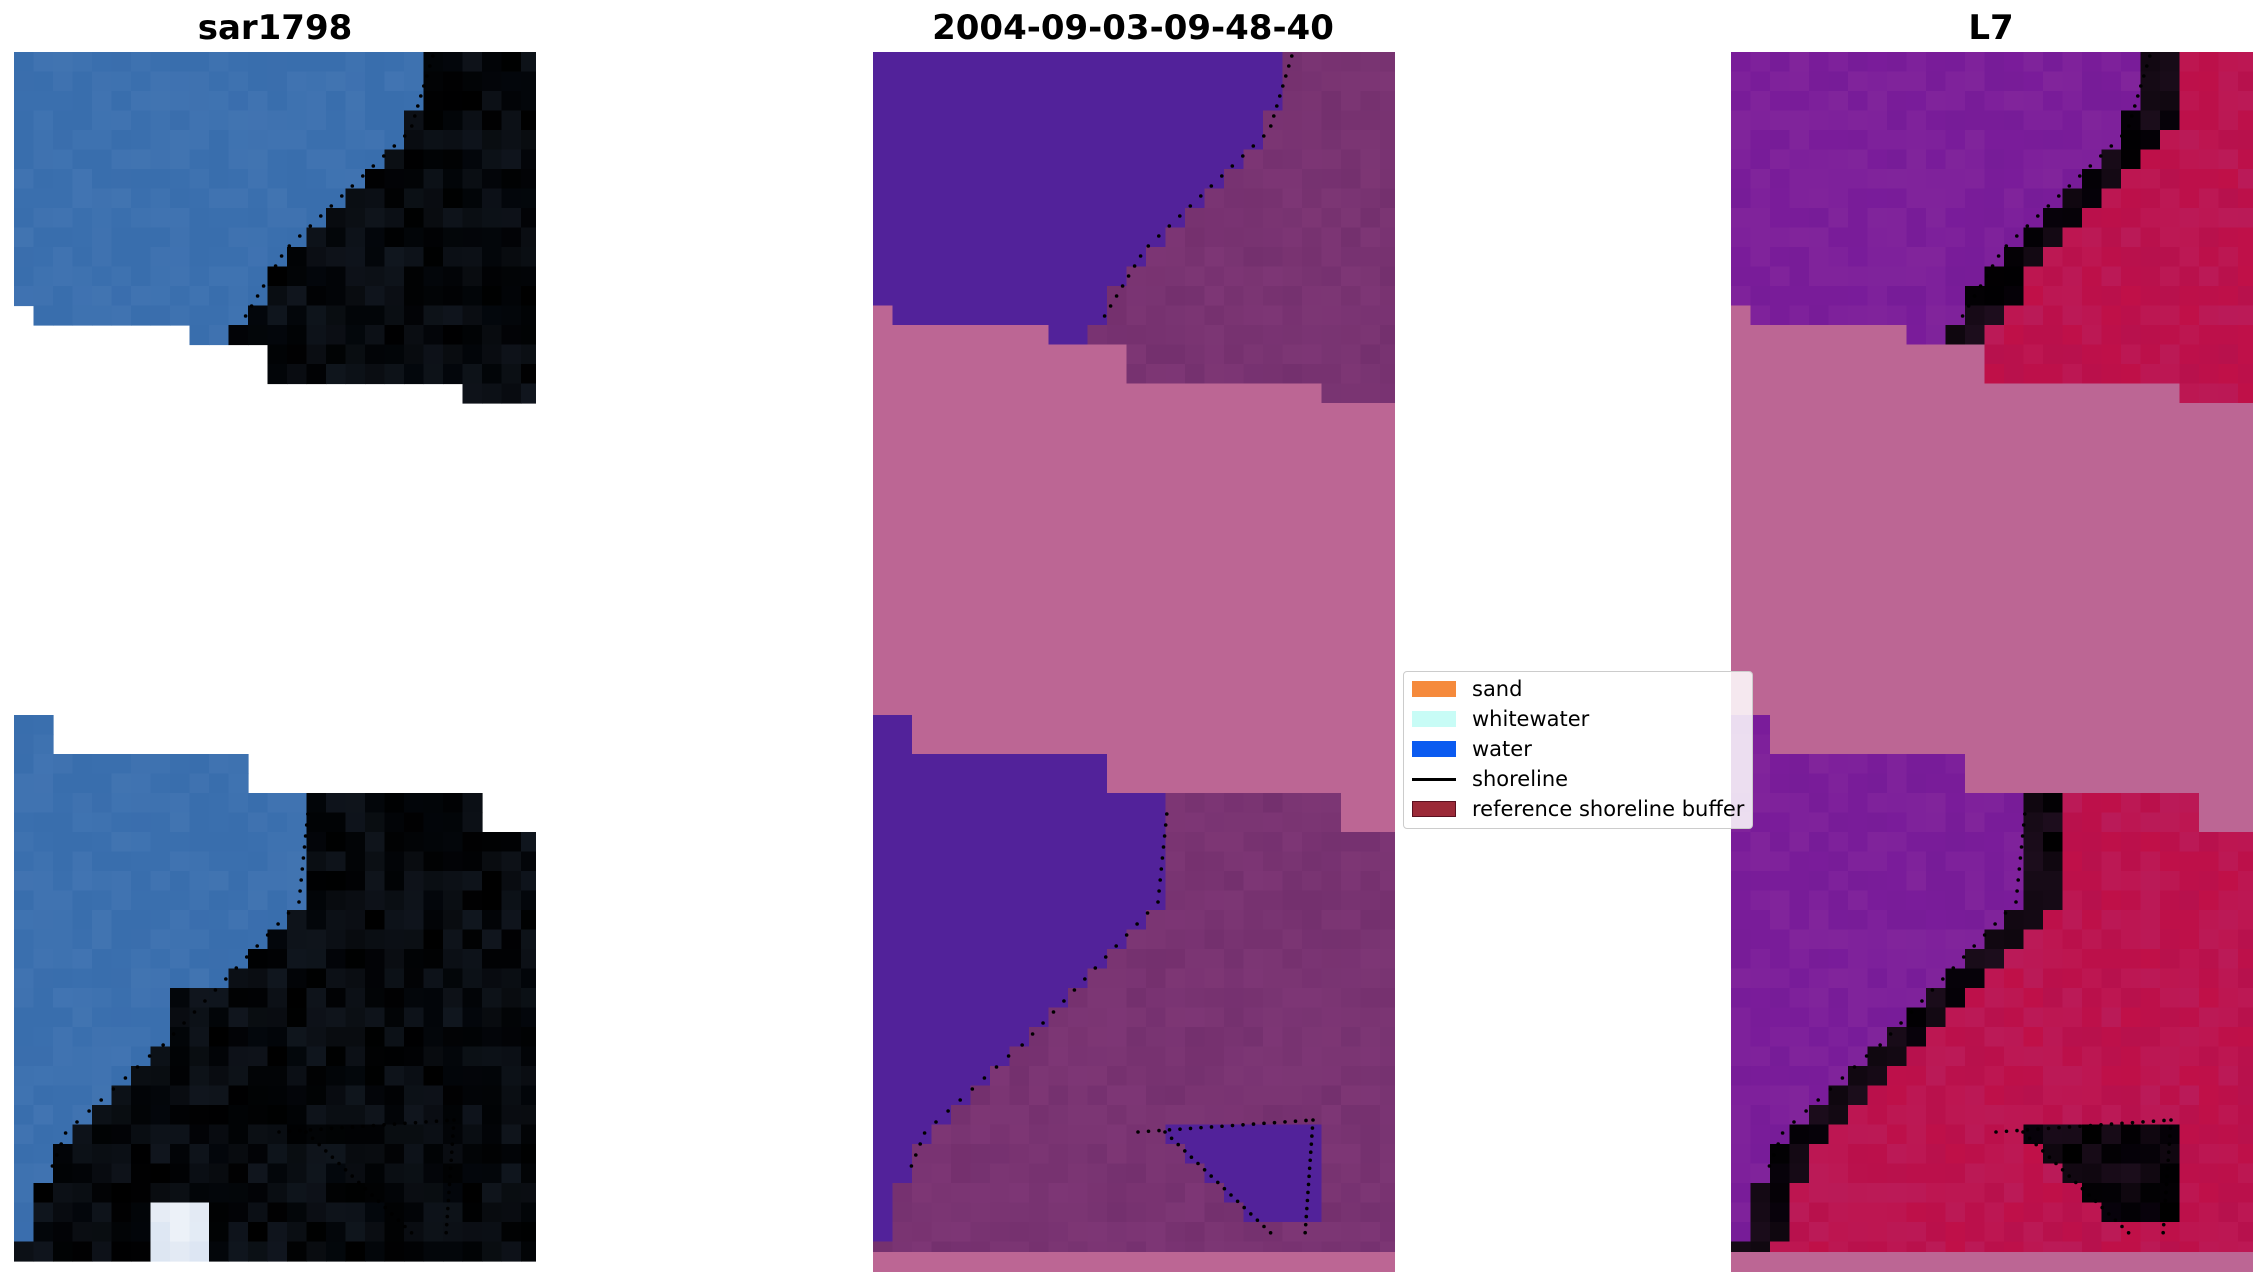  I want to click on legend-item-shoreline: shoreline, so click(1490, 779).